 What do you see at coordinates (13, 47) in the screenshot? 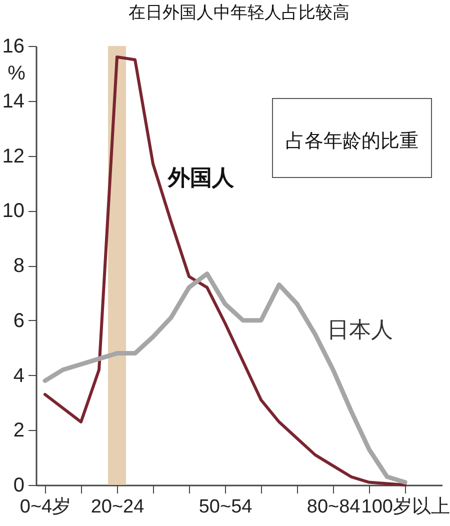
I see `y-tick-label: 16` at bounding box center [13, 47].